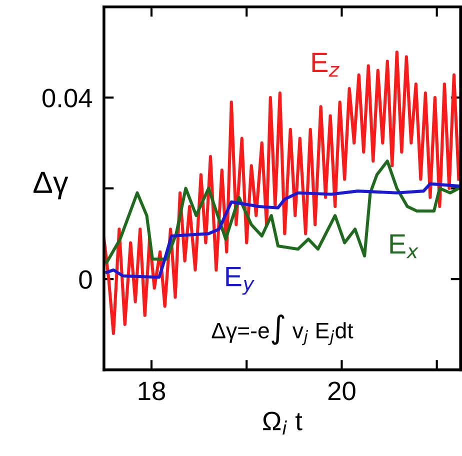 Image resolution: width=462 pixels, height=456 pixels. Describe the element at coordinates (404, 246) in the screenshot. I see `series-label: E$_{x}$` at that location.